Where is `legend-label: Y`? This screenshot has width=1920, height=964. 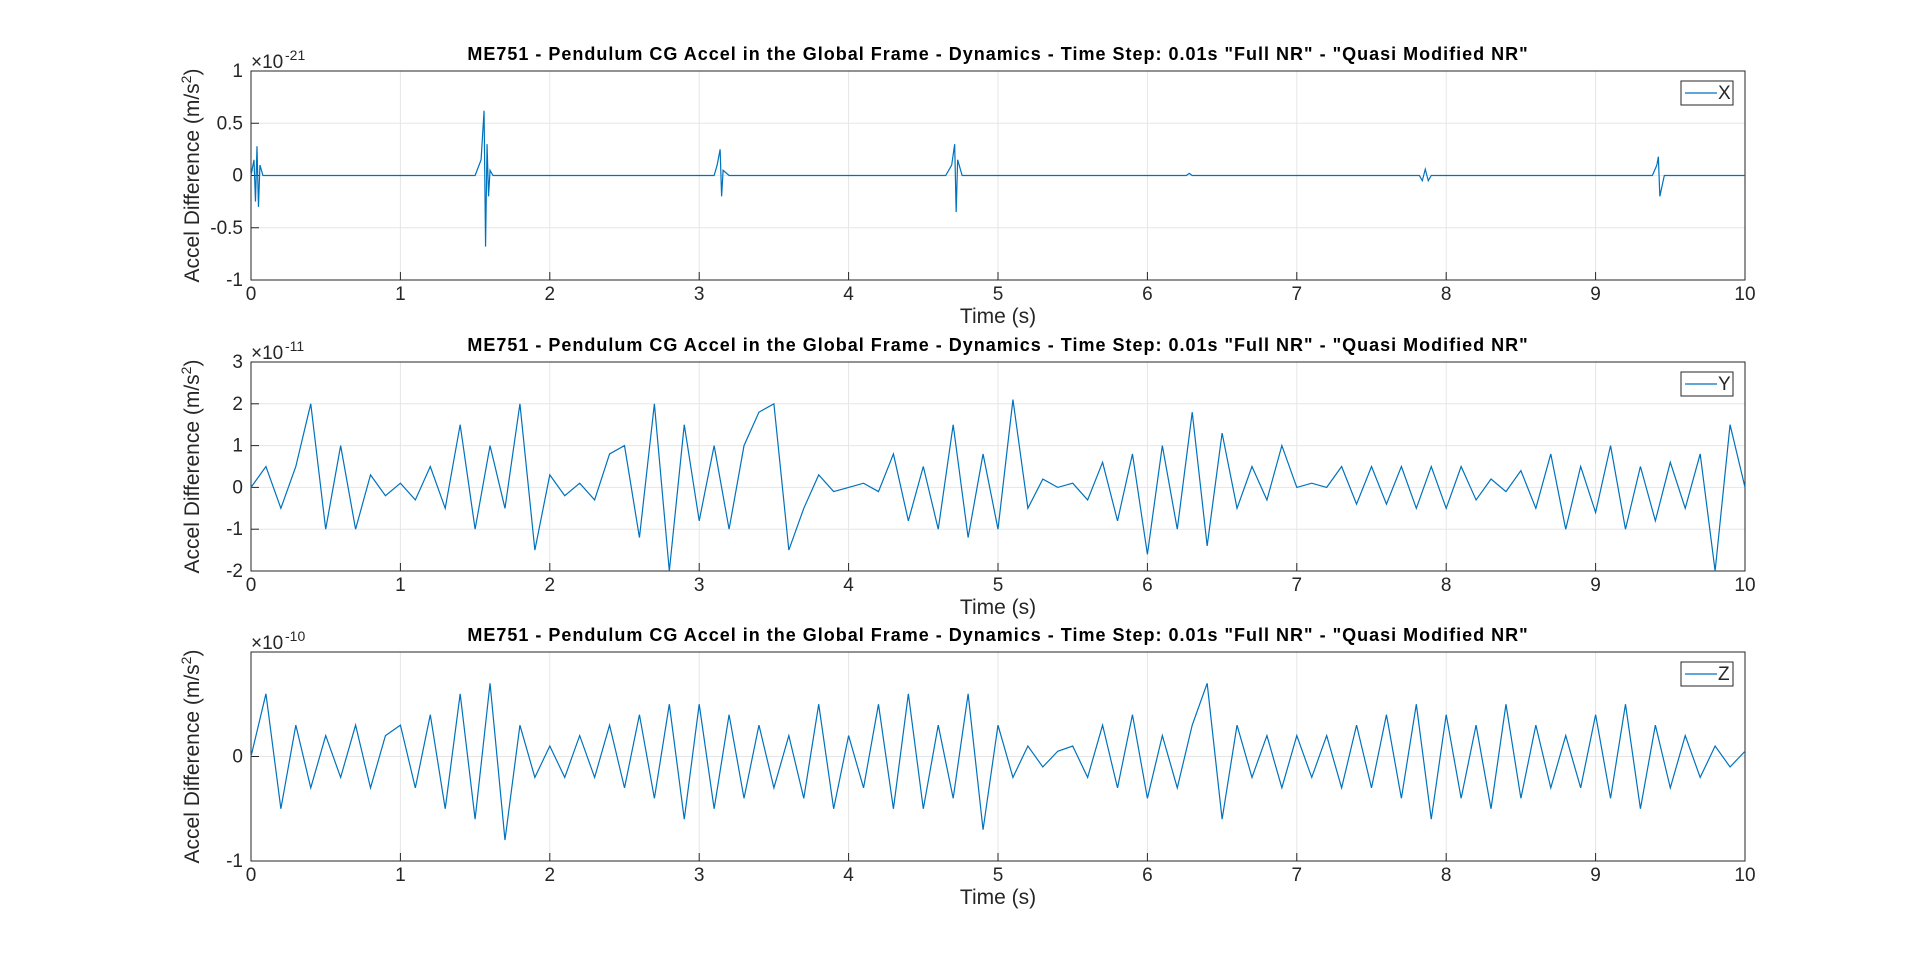 legend-label: Y is located at coordinates (1724, 384).